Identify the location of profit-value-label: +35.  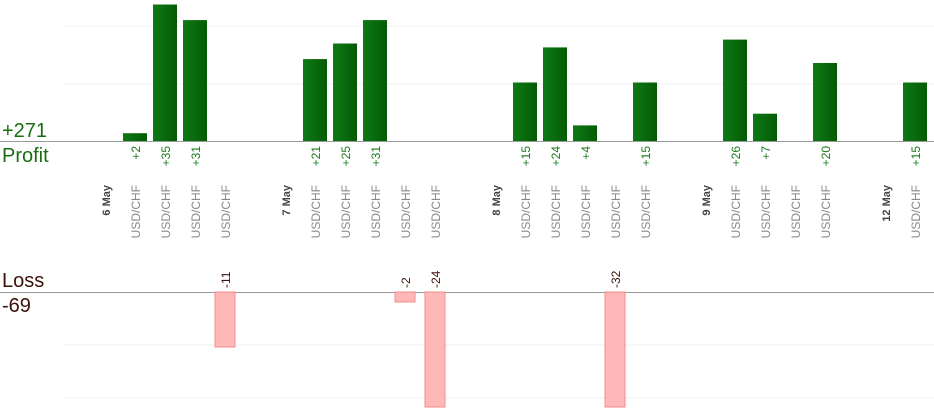
(166, 156).